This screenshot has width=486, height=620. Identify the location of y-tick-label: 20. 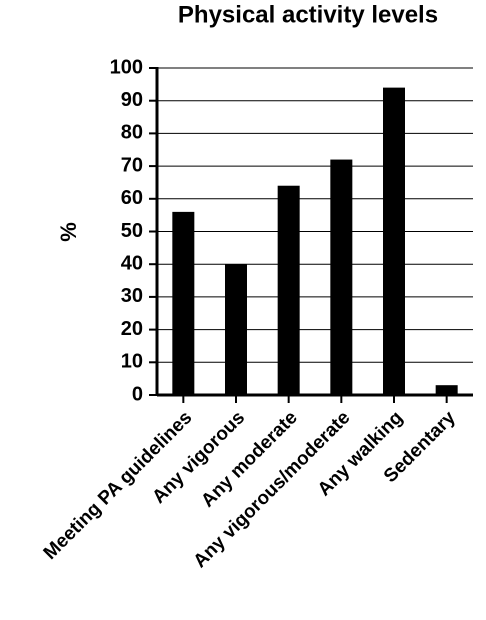
(132, 329).